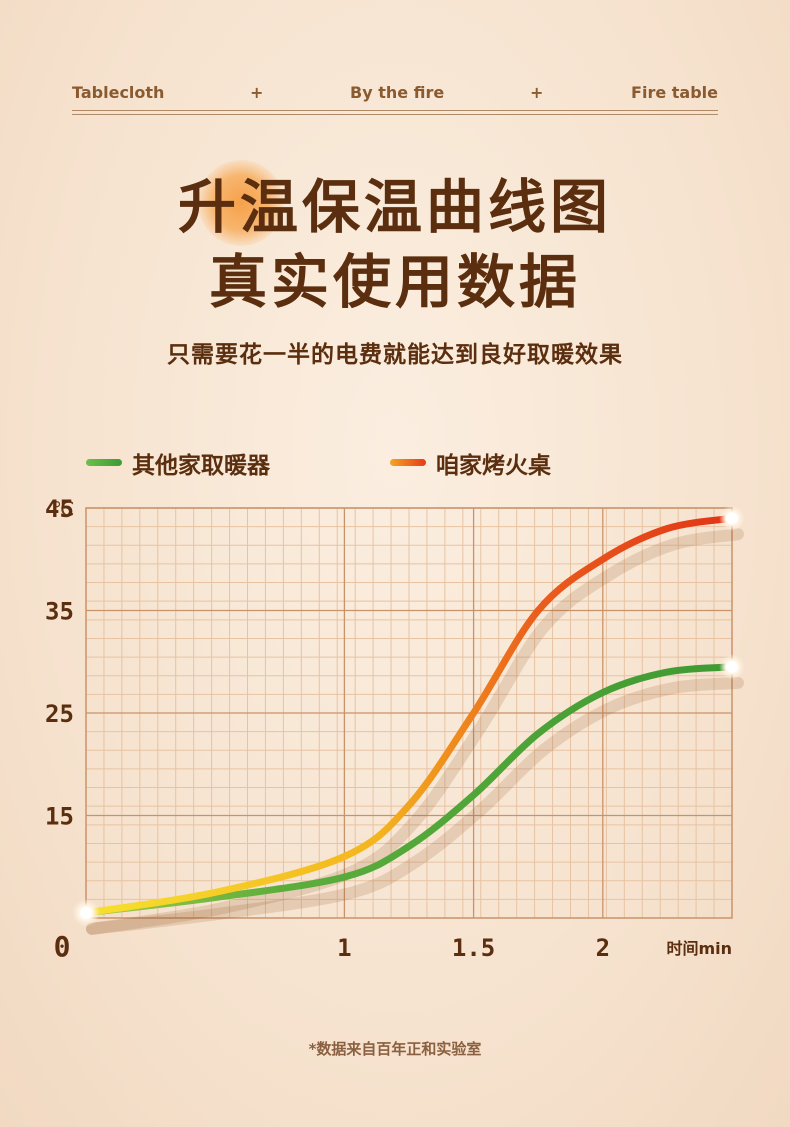  Describe the element at coordinates (394, 282) in the screenshot. I see `page-title-line2: 真实使用数据` at that location.